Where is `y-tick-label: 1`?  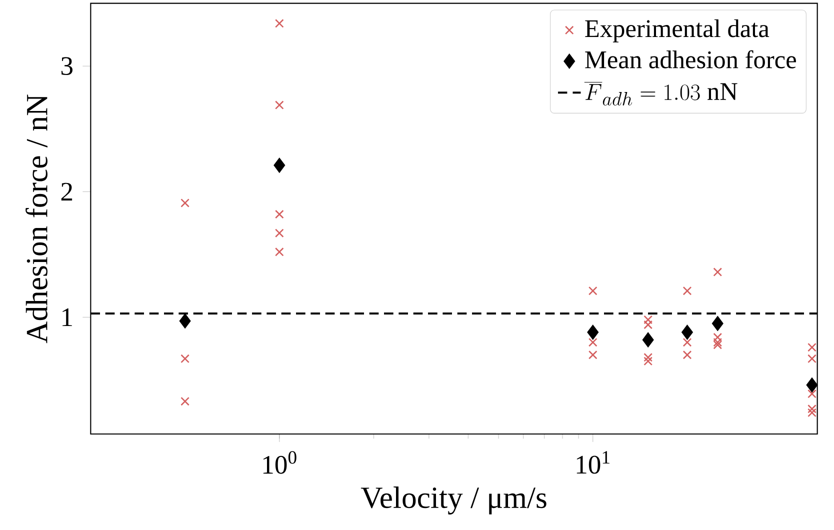 y-tick-label: 1 is located at coordinates (67, 317).